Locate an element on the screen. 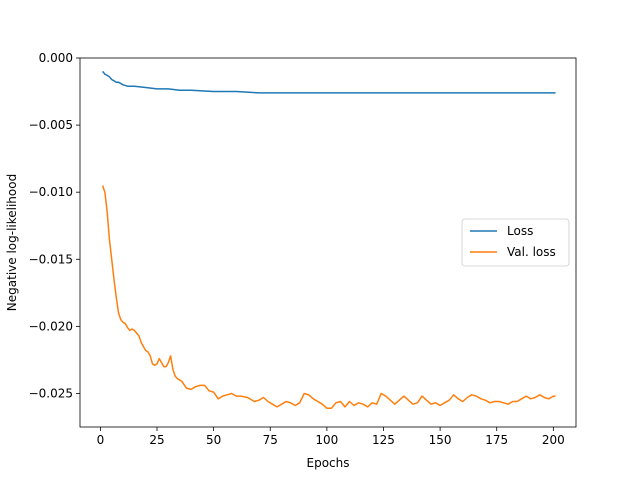 Image resolution: width=640 pixels, height=480 pixels. x-tick-label: 25 is located at coordinates (156, 440).